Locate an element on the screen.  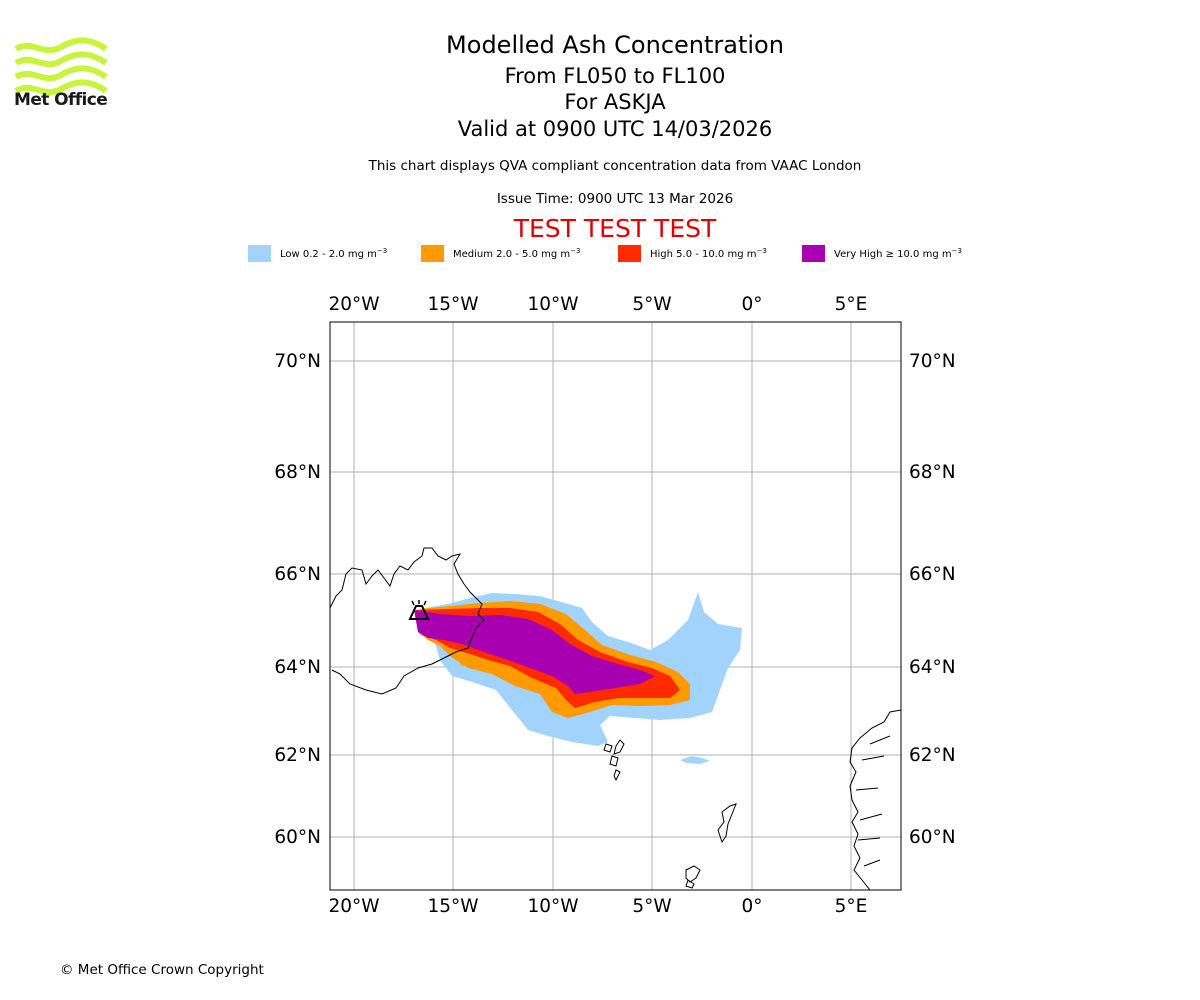
test-banner: TEST TEST TEST is located at coordinates (615, 228).